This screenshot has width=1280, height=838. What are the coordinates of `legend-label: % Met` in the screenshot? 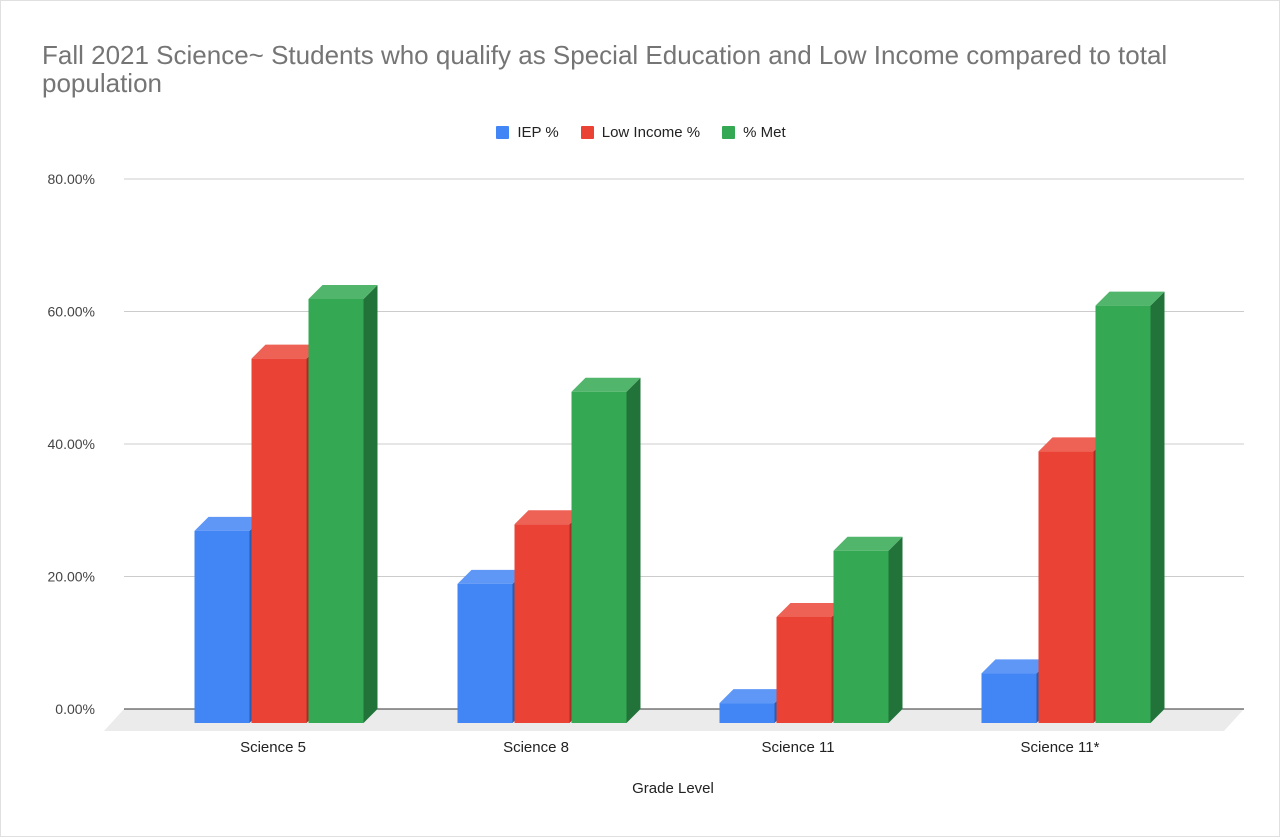 It's located at (764, 132).